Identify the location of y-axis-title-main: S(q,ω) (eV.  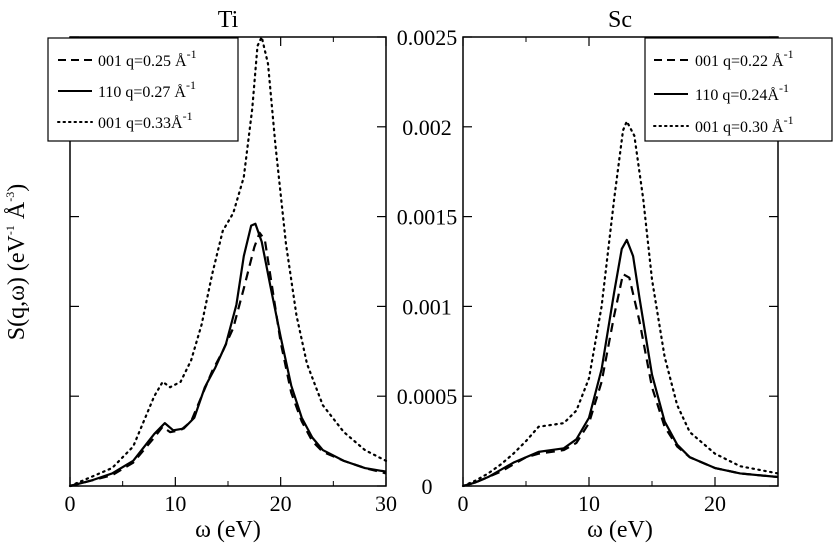
(17, 287).